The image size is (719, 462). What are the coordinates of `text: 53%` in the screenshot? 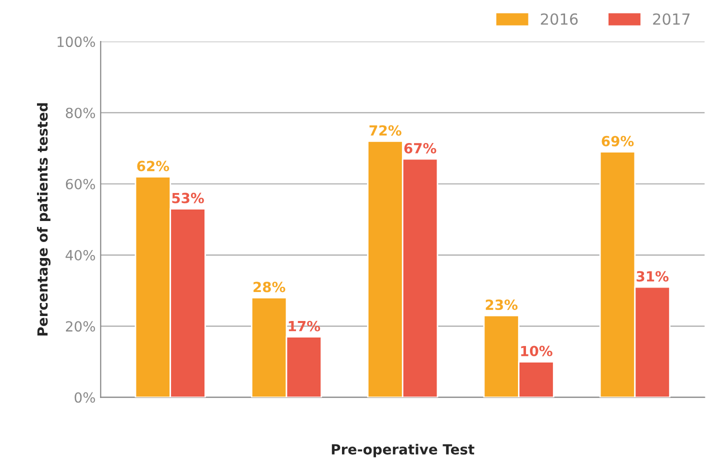 It's located at (188, 198).